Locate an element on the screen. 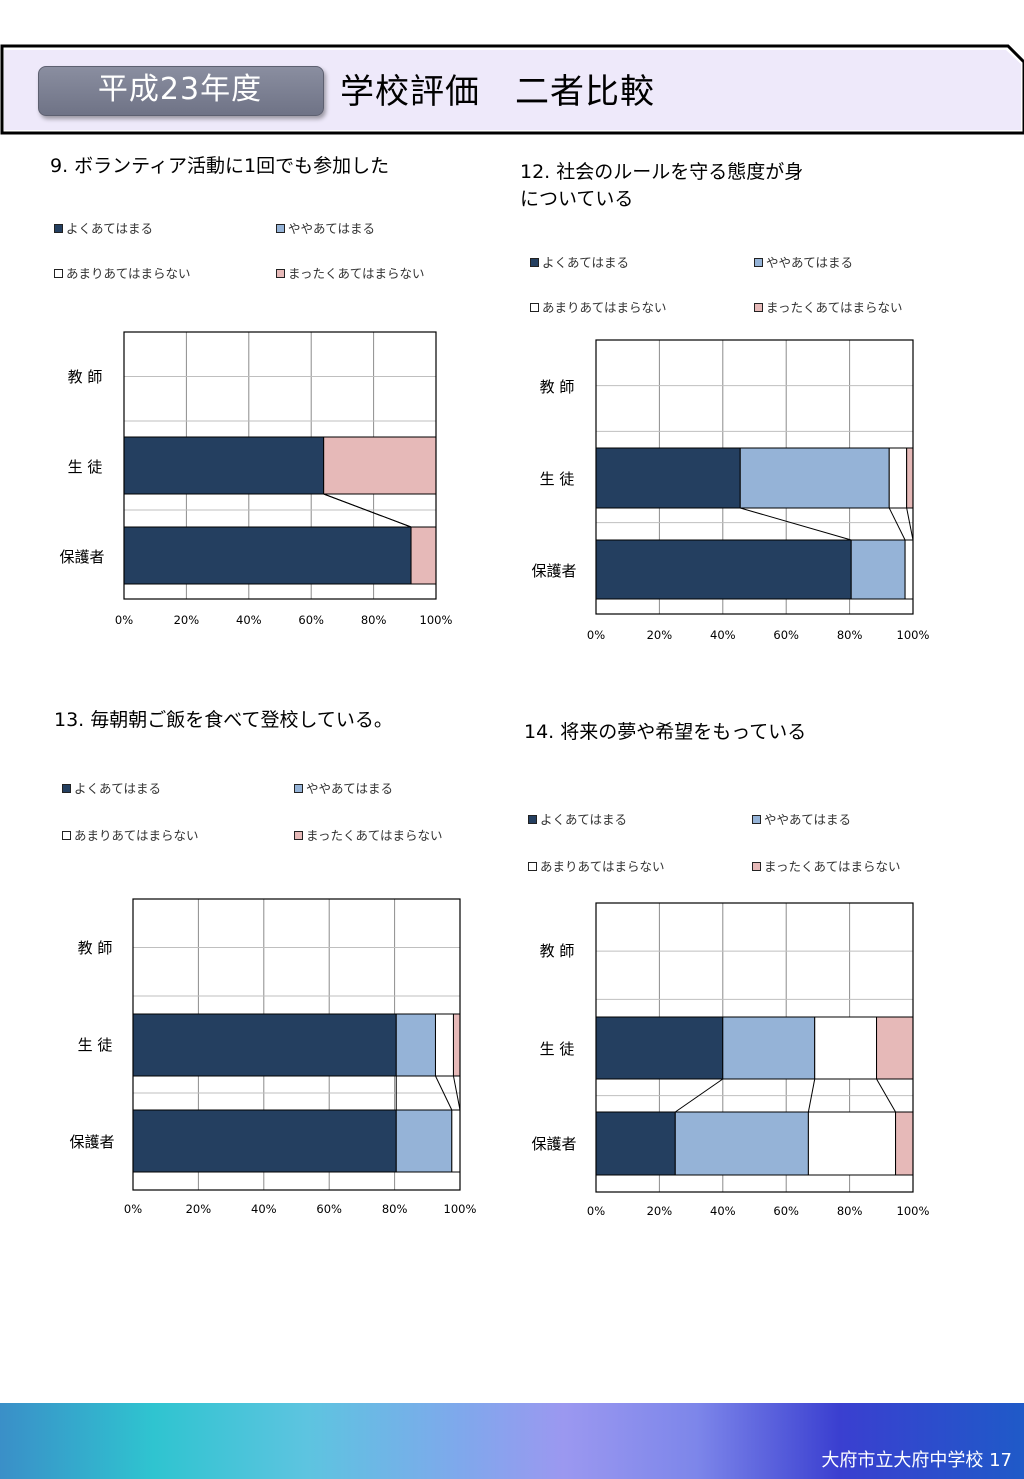 This screenshot has width=1024, height=1479. year-badge is located at coordinates (181, 91).